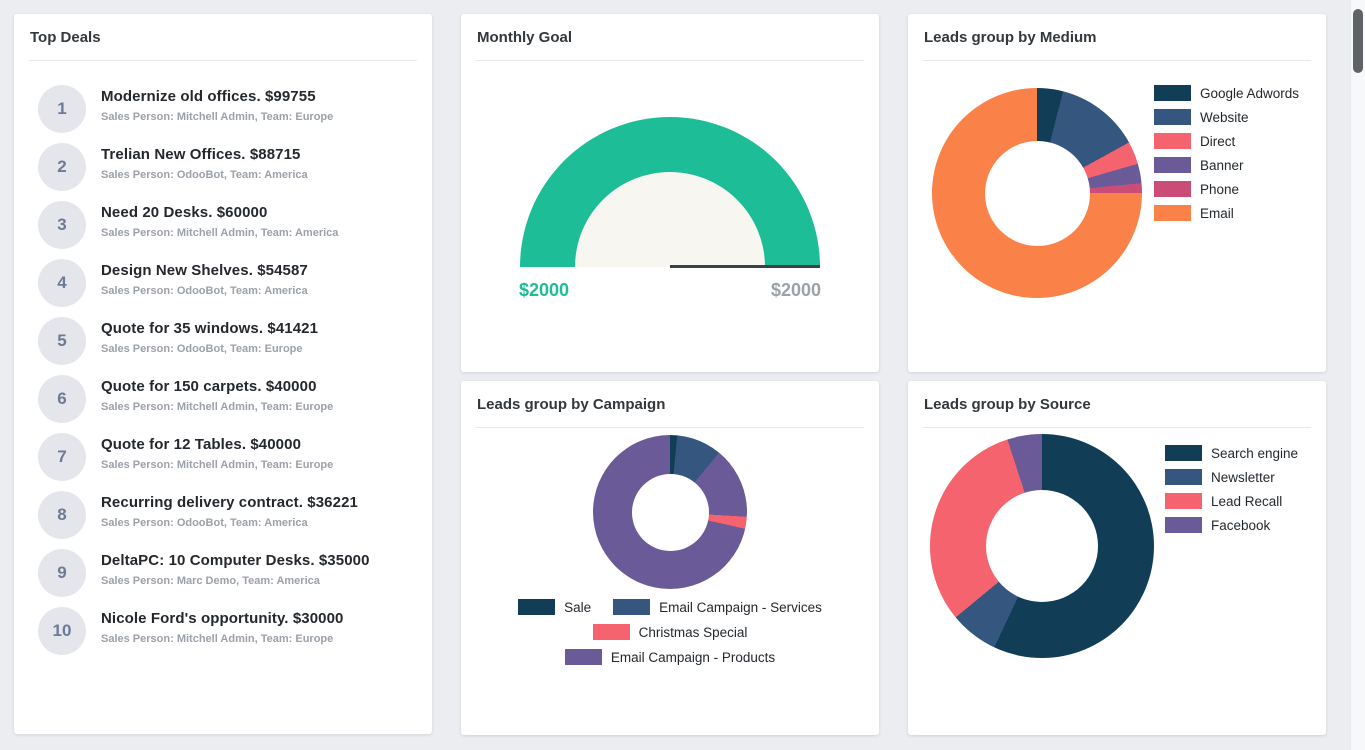 The width and height of the screenshot is (1365, 750). I want to click on legend-label: Website, so click(1224, 117).